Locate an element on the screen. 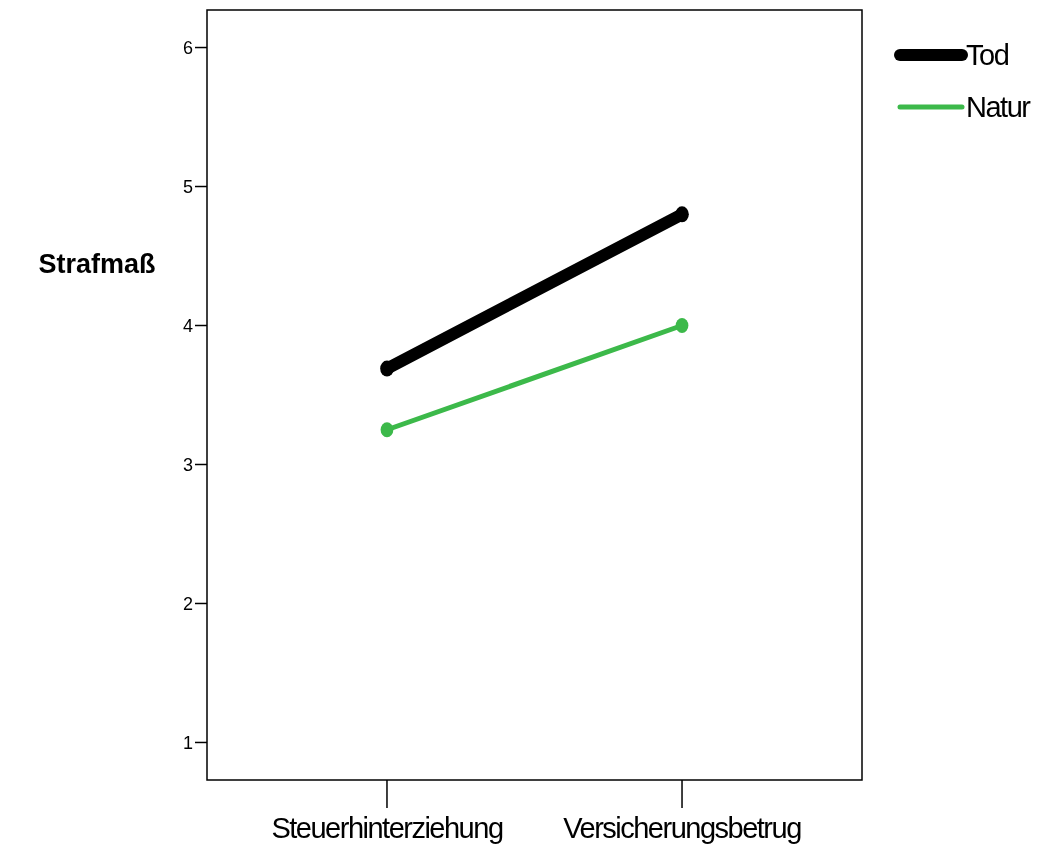  y-axis-title: Strafmaß is located at coordinates (97, 264).